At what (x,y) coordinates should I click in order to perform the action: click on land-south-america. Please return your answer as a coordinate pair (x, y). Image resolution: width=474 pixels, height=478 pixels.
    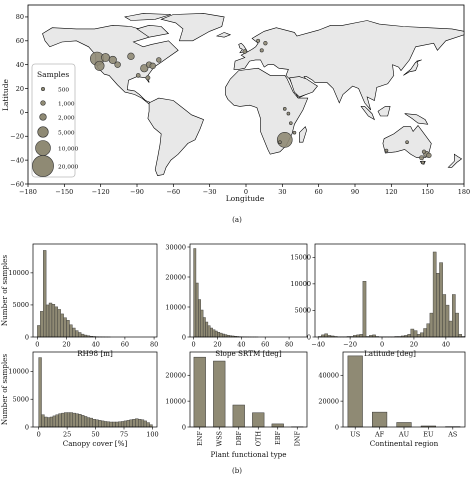
    Looking at the image, I should click on (175, 136).